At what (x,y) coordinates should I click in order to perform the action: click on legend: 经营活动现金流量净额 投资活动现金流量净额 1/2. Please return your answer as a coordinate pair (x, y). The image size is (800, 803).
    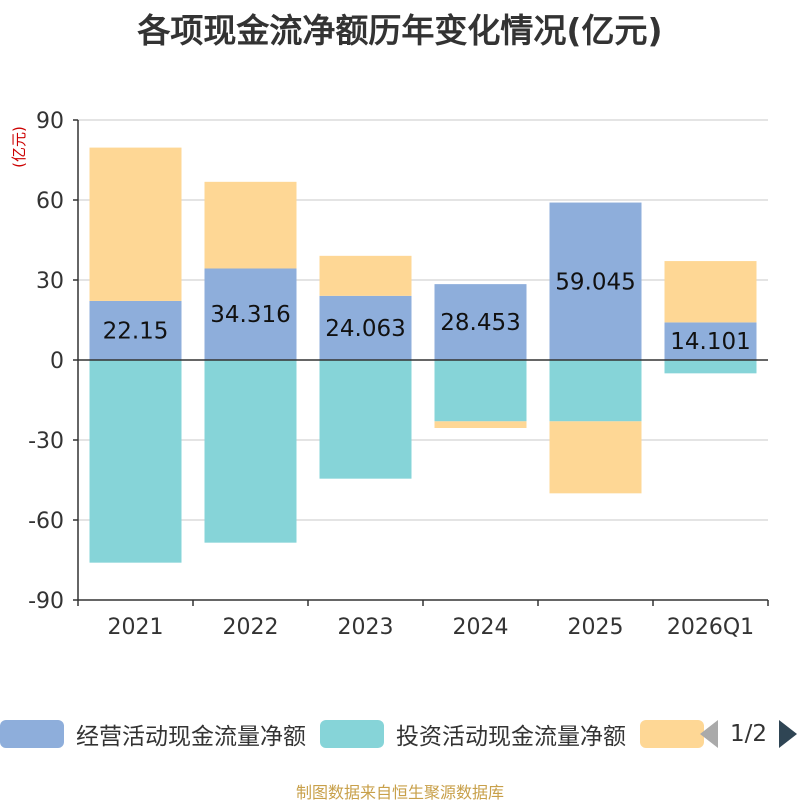
    Looking at the image, I should click on (400, 734).